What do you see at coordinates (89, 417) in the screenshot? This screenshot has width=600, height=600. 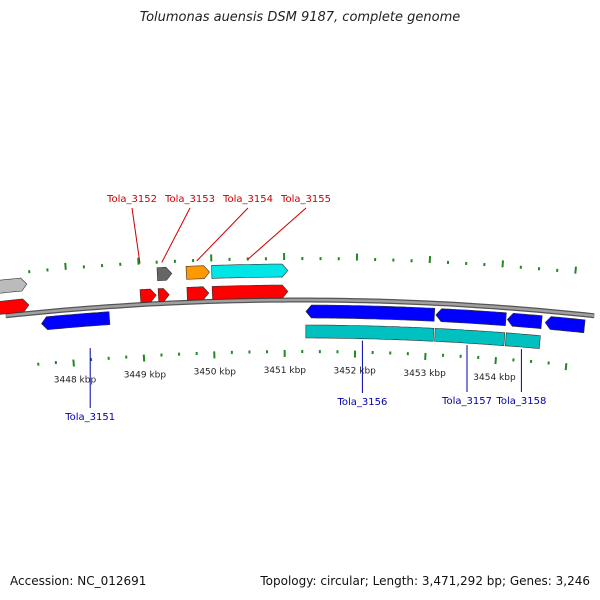 I see `gene-label-reverse: Tola_3151` at bounding box center [89, 417].